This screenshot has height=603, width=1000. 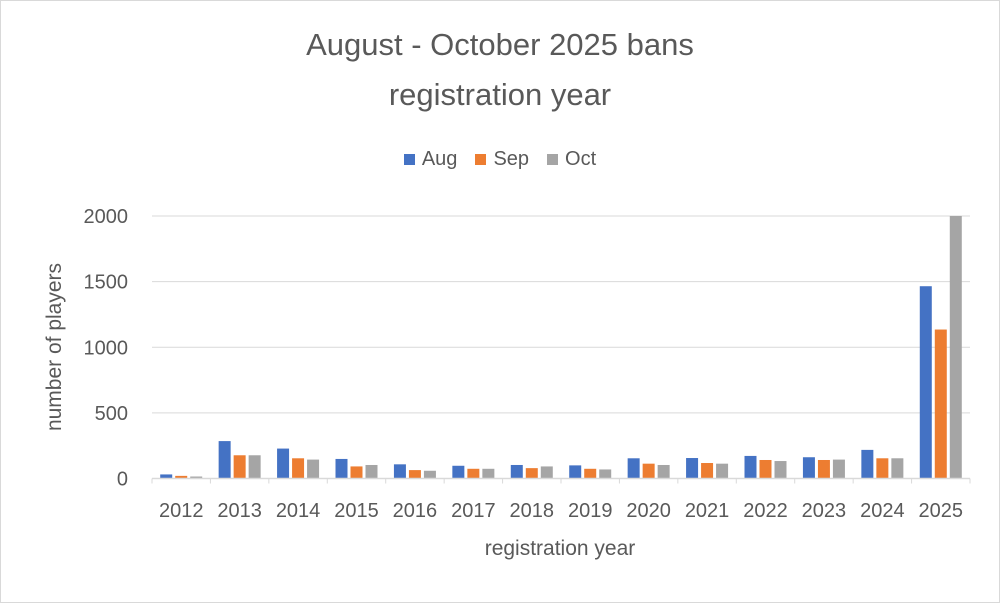 What do you see at coordinates (955, 347) in the screenshot?
I see `bar-oct-2025` at bounding box center [955, 347].